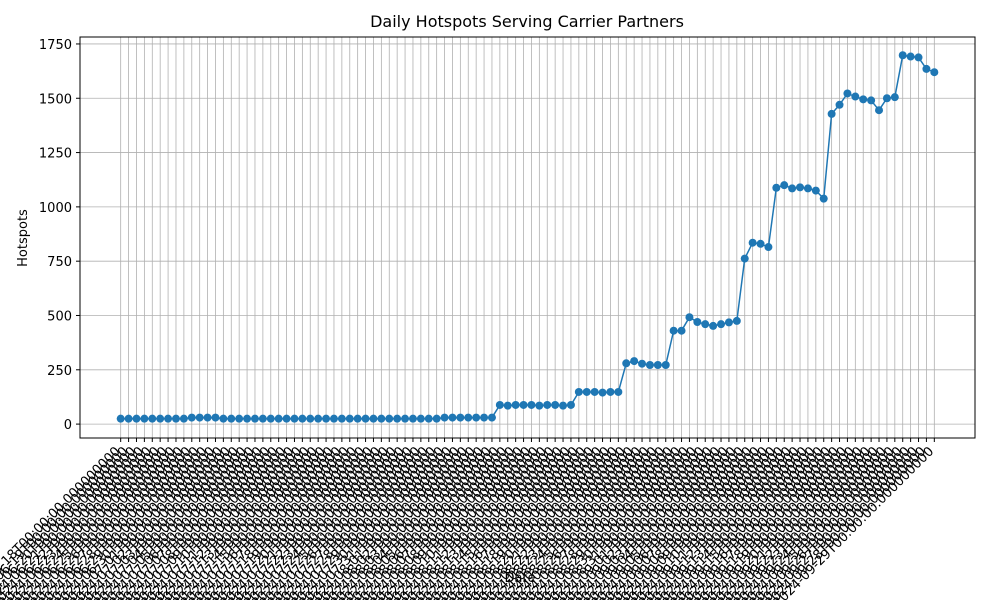 This screenshot has height=600, width=1000. What do you see at coordinates (59, 371) in the screenshot?
I see `y-tick-label: 250` at bounding box center [59, 371].